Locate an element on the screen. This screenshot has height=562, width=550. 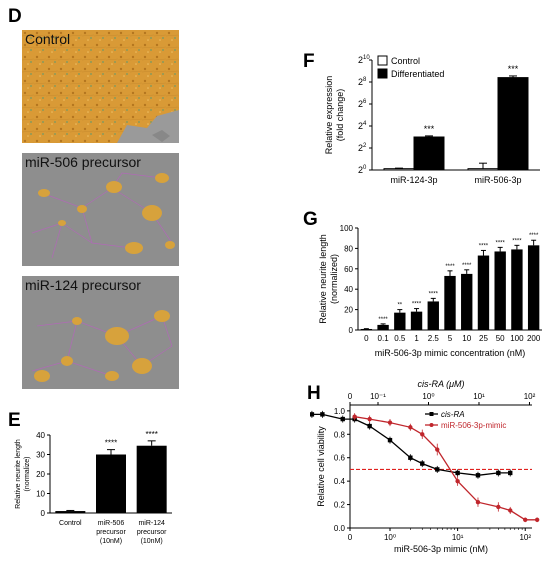
h-y-tick-label: 0.2 is located at coordinates (340, 505).